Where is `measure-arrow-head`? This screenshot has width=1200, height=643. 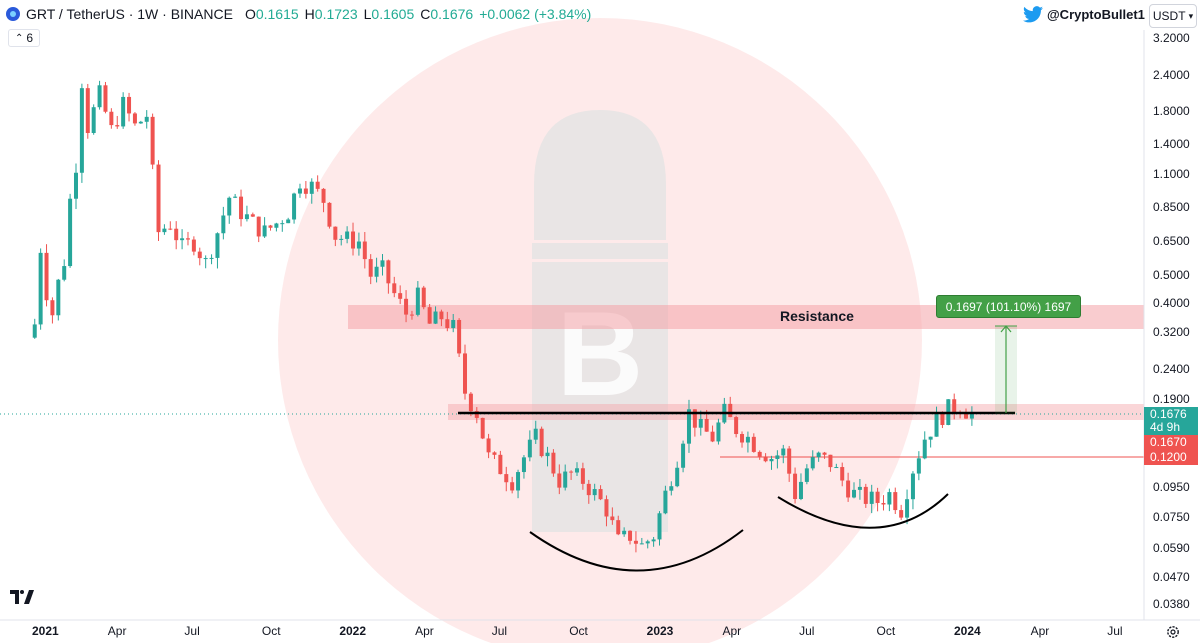 measure-arrow-head is located at coordinates (1006, 329).